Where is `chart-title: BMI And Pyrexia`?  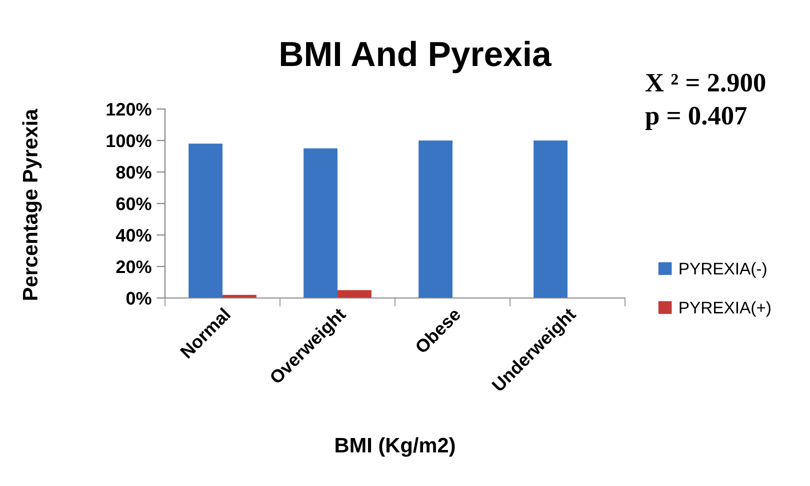
chart-title: BMI And Pyrexia is located at coordinates (416, 57).